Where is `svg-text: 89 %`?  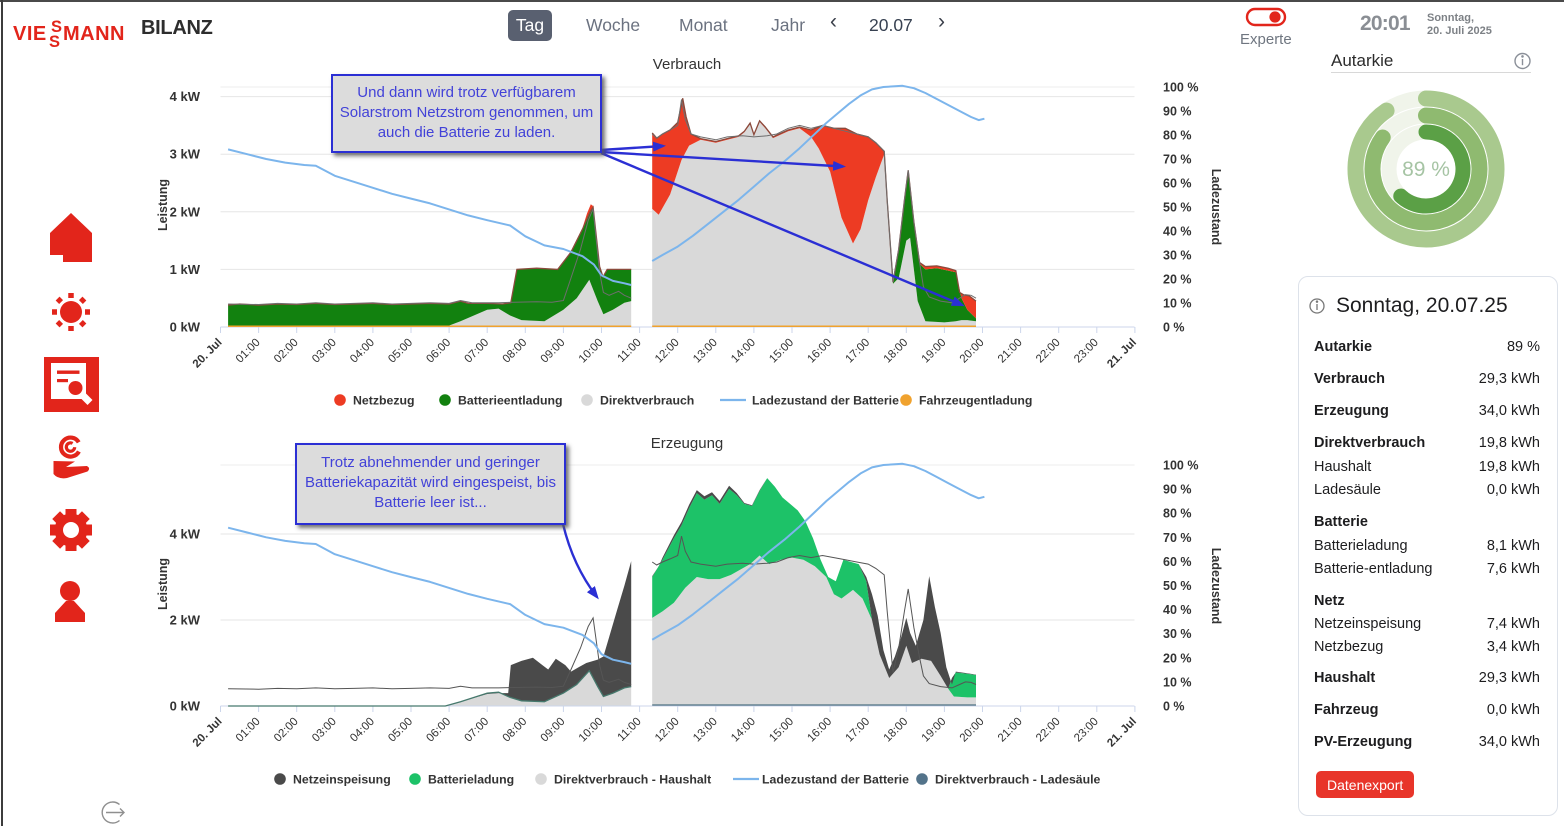
svg-text: 89 % is located at coordinates (1426, 169).